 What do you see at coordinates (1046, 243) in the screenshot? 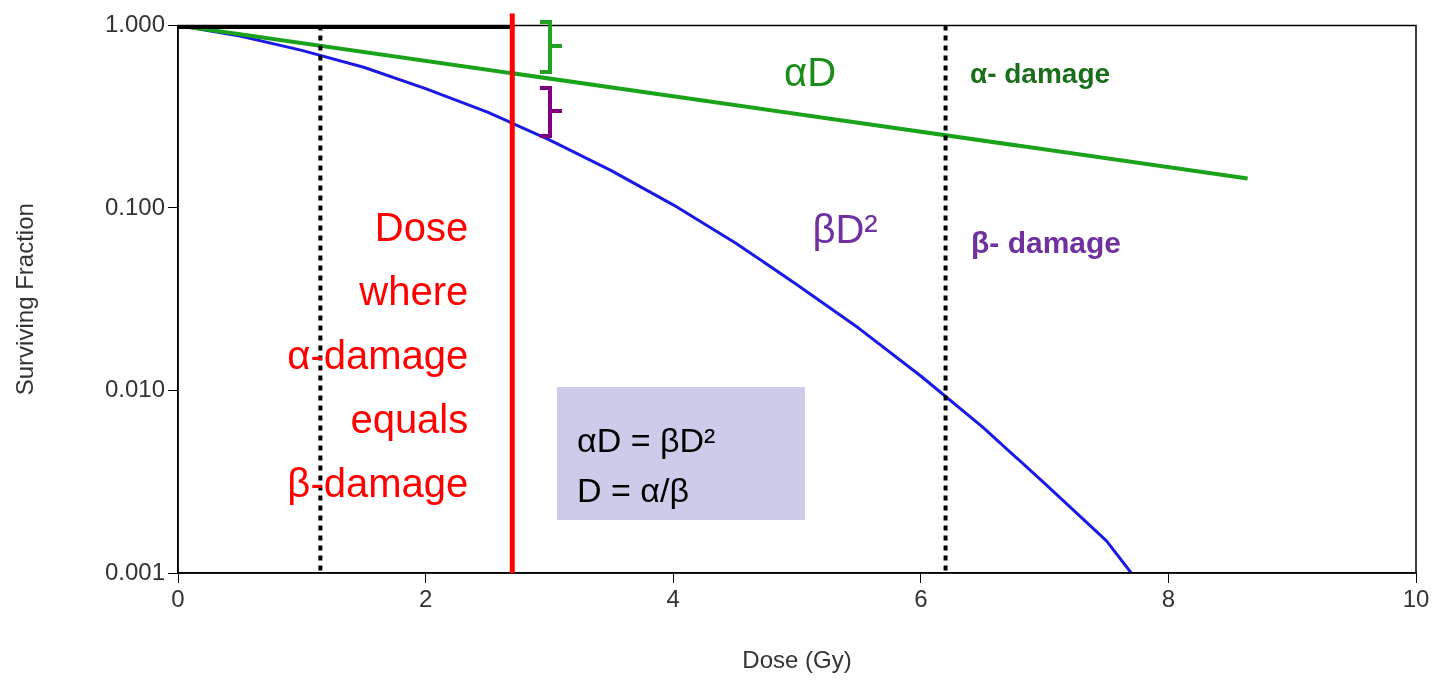
I see `annotation: β- damage` at bounding box center [1046, 243].